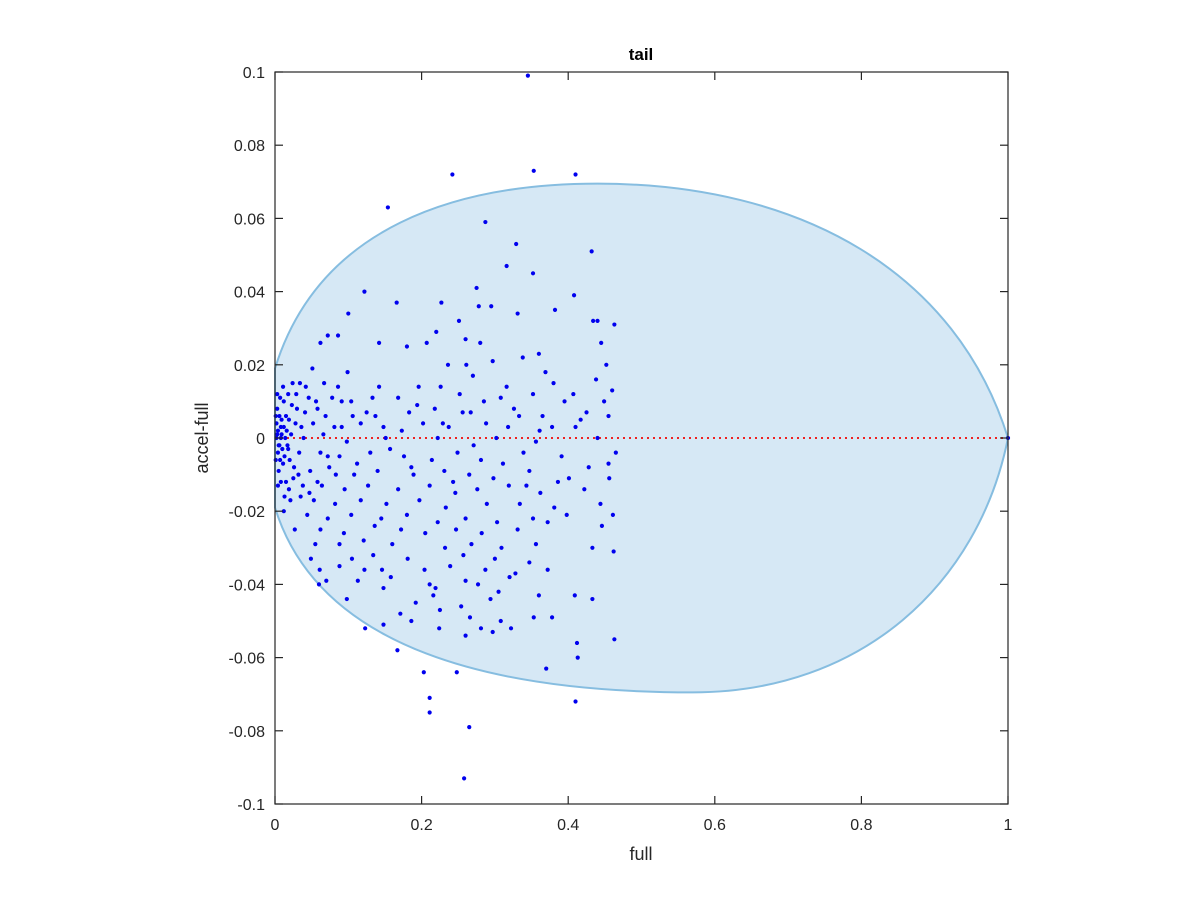 The width and height of the screenshot is (1200, 905). Describe the element at coordinates (641, 54) in the screenshot. I see `chart-title: tail` at that location.